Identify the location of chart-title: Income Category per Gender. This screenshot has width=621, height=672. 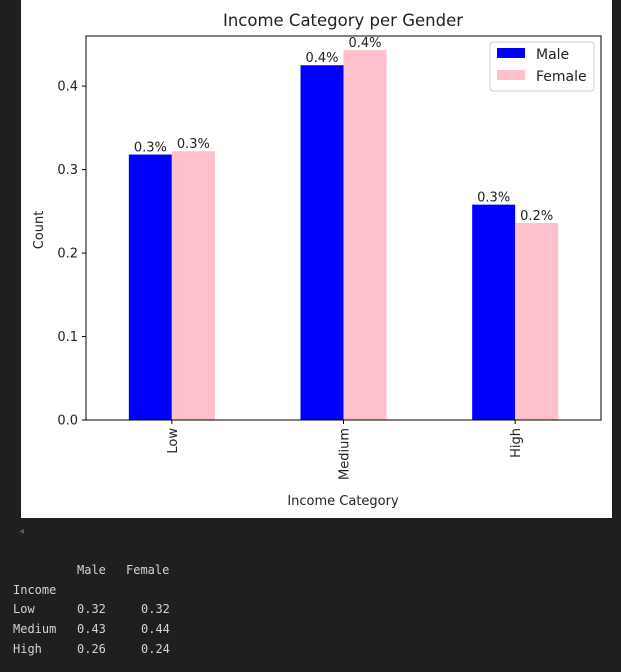
(343, 20).